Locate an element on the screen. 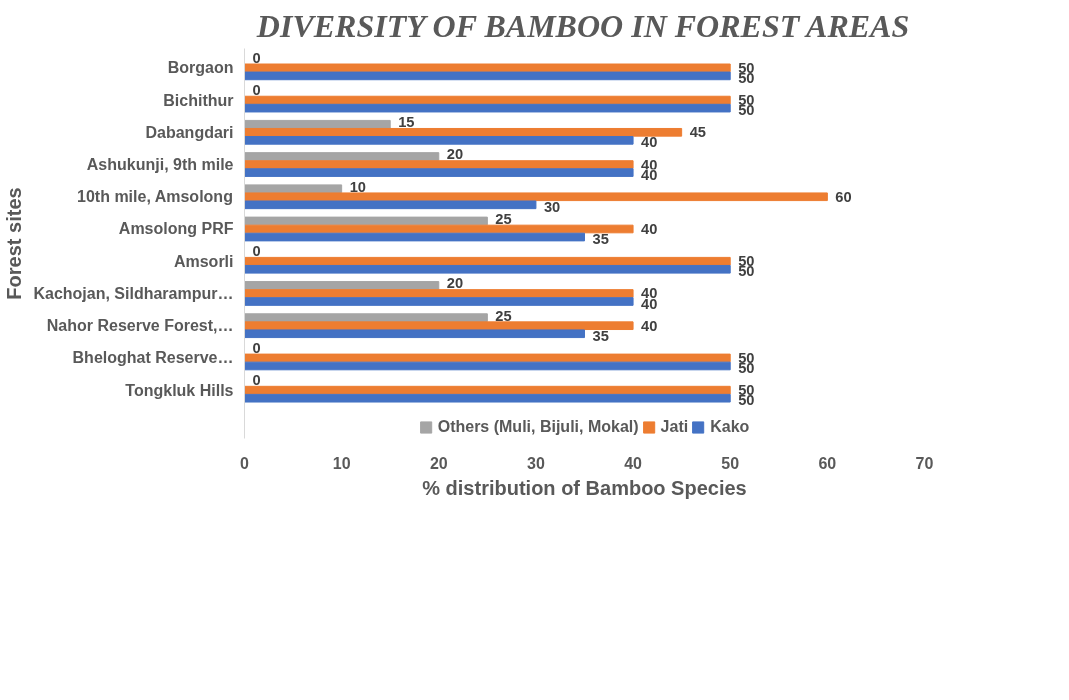 This screenshot has width=1069, height=700. data-label: 30 is located at coordinates (552, 206).